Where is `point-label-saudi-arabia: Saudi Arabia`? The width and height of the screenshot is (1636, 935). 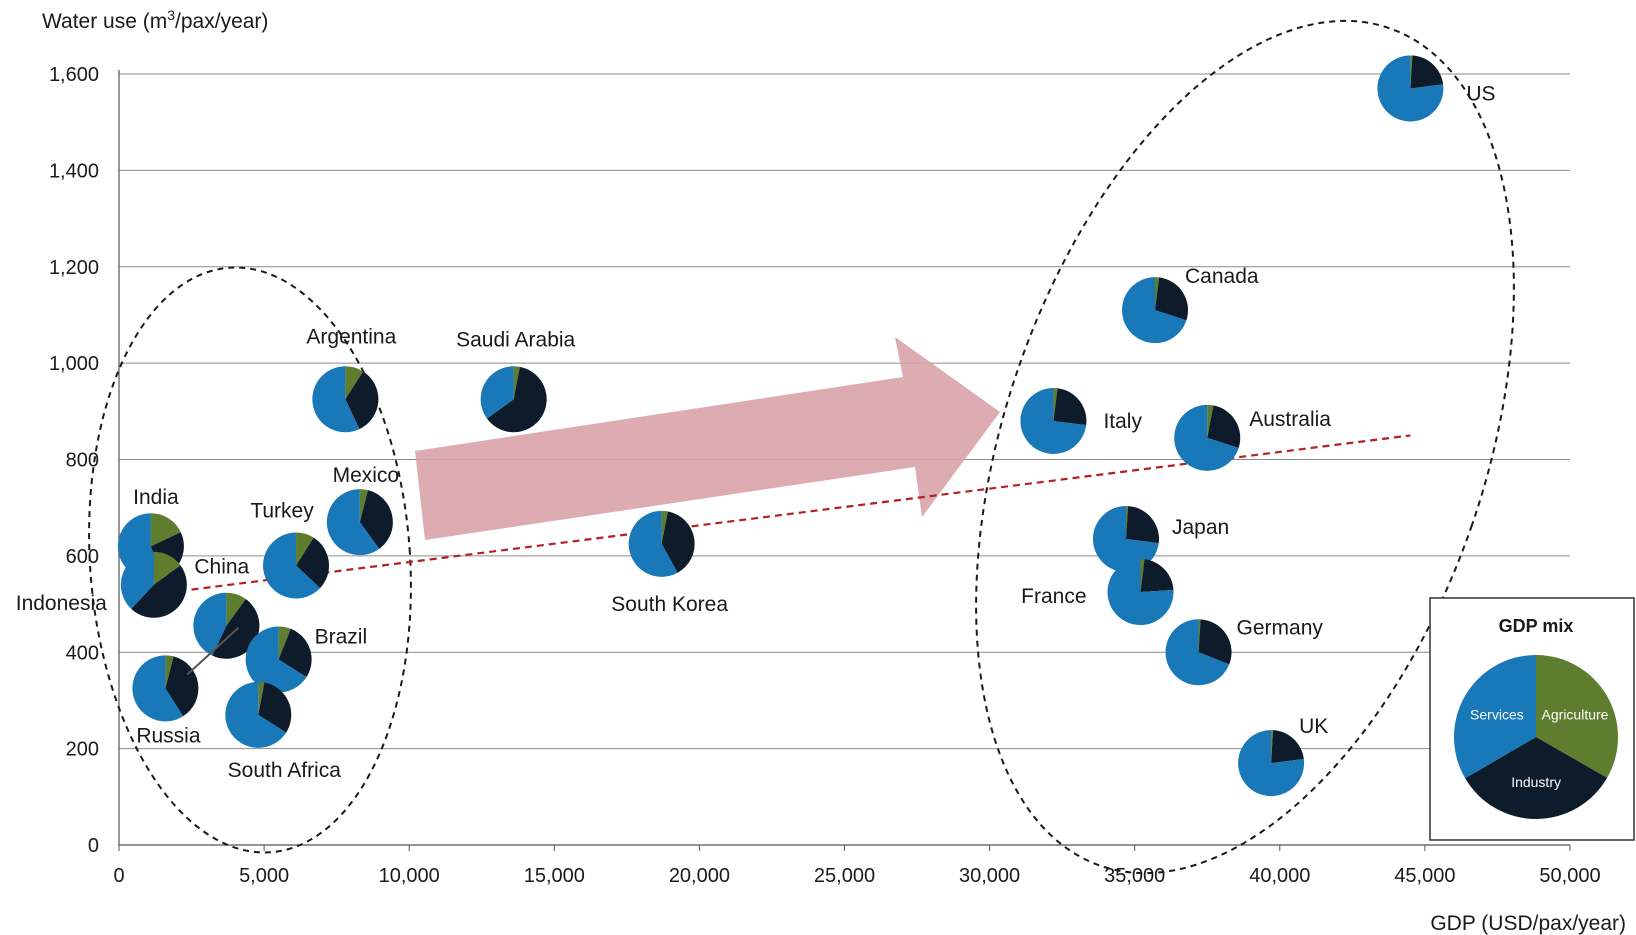 point-label-saudi-arabia: Saudi Arabia is located at coordinates (515, 339).